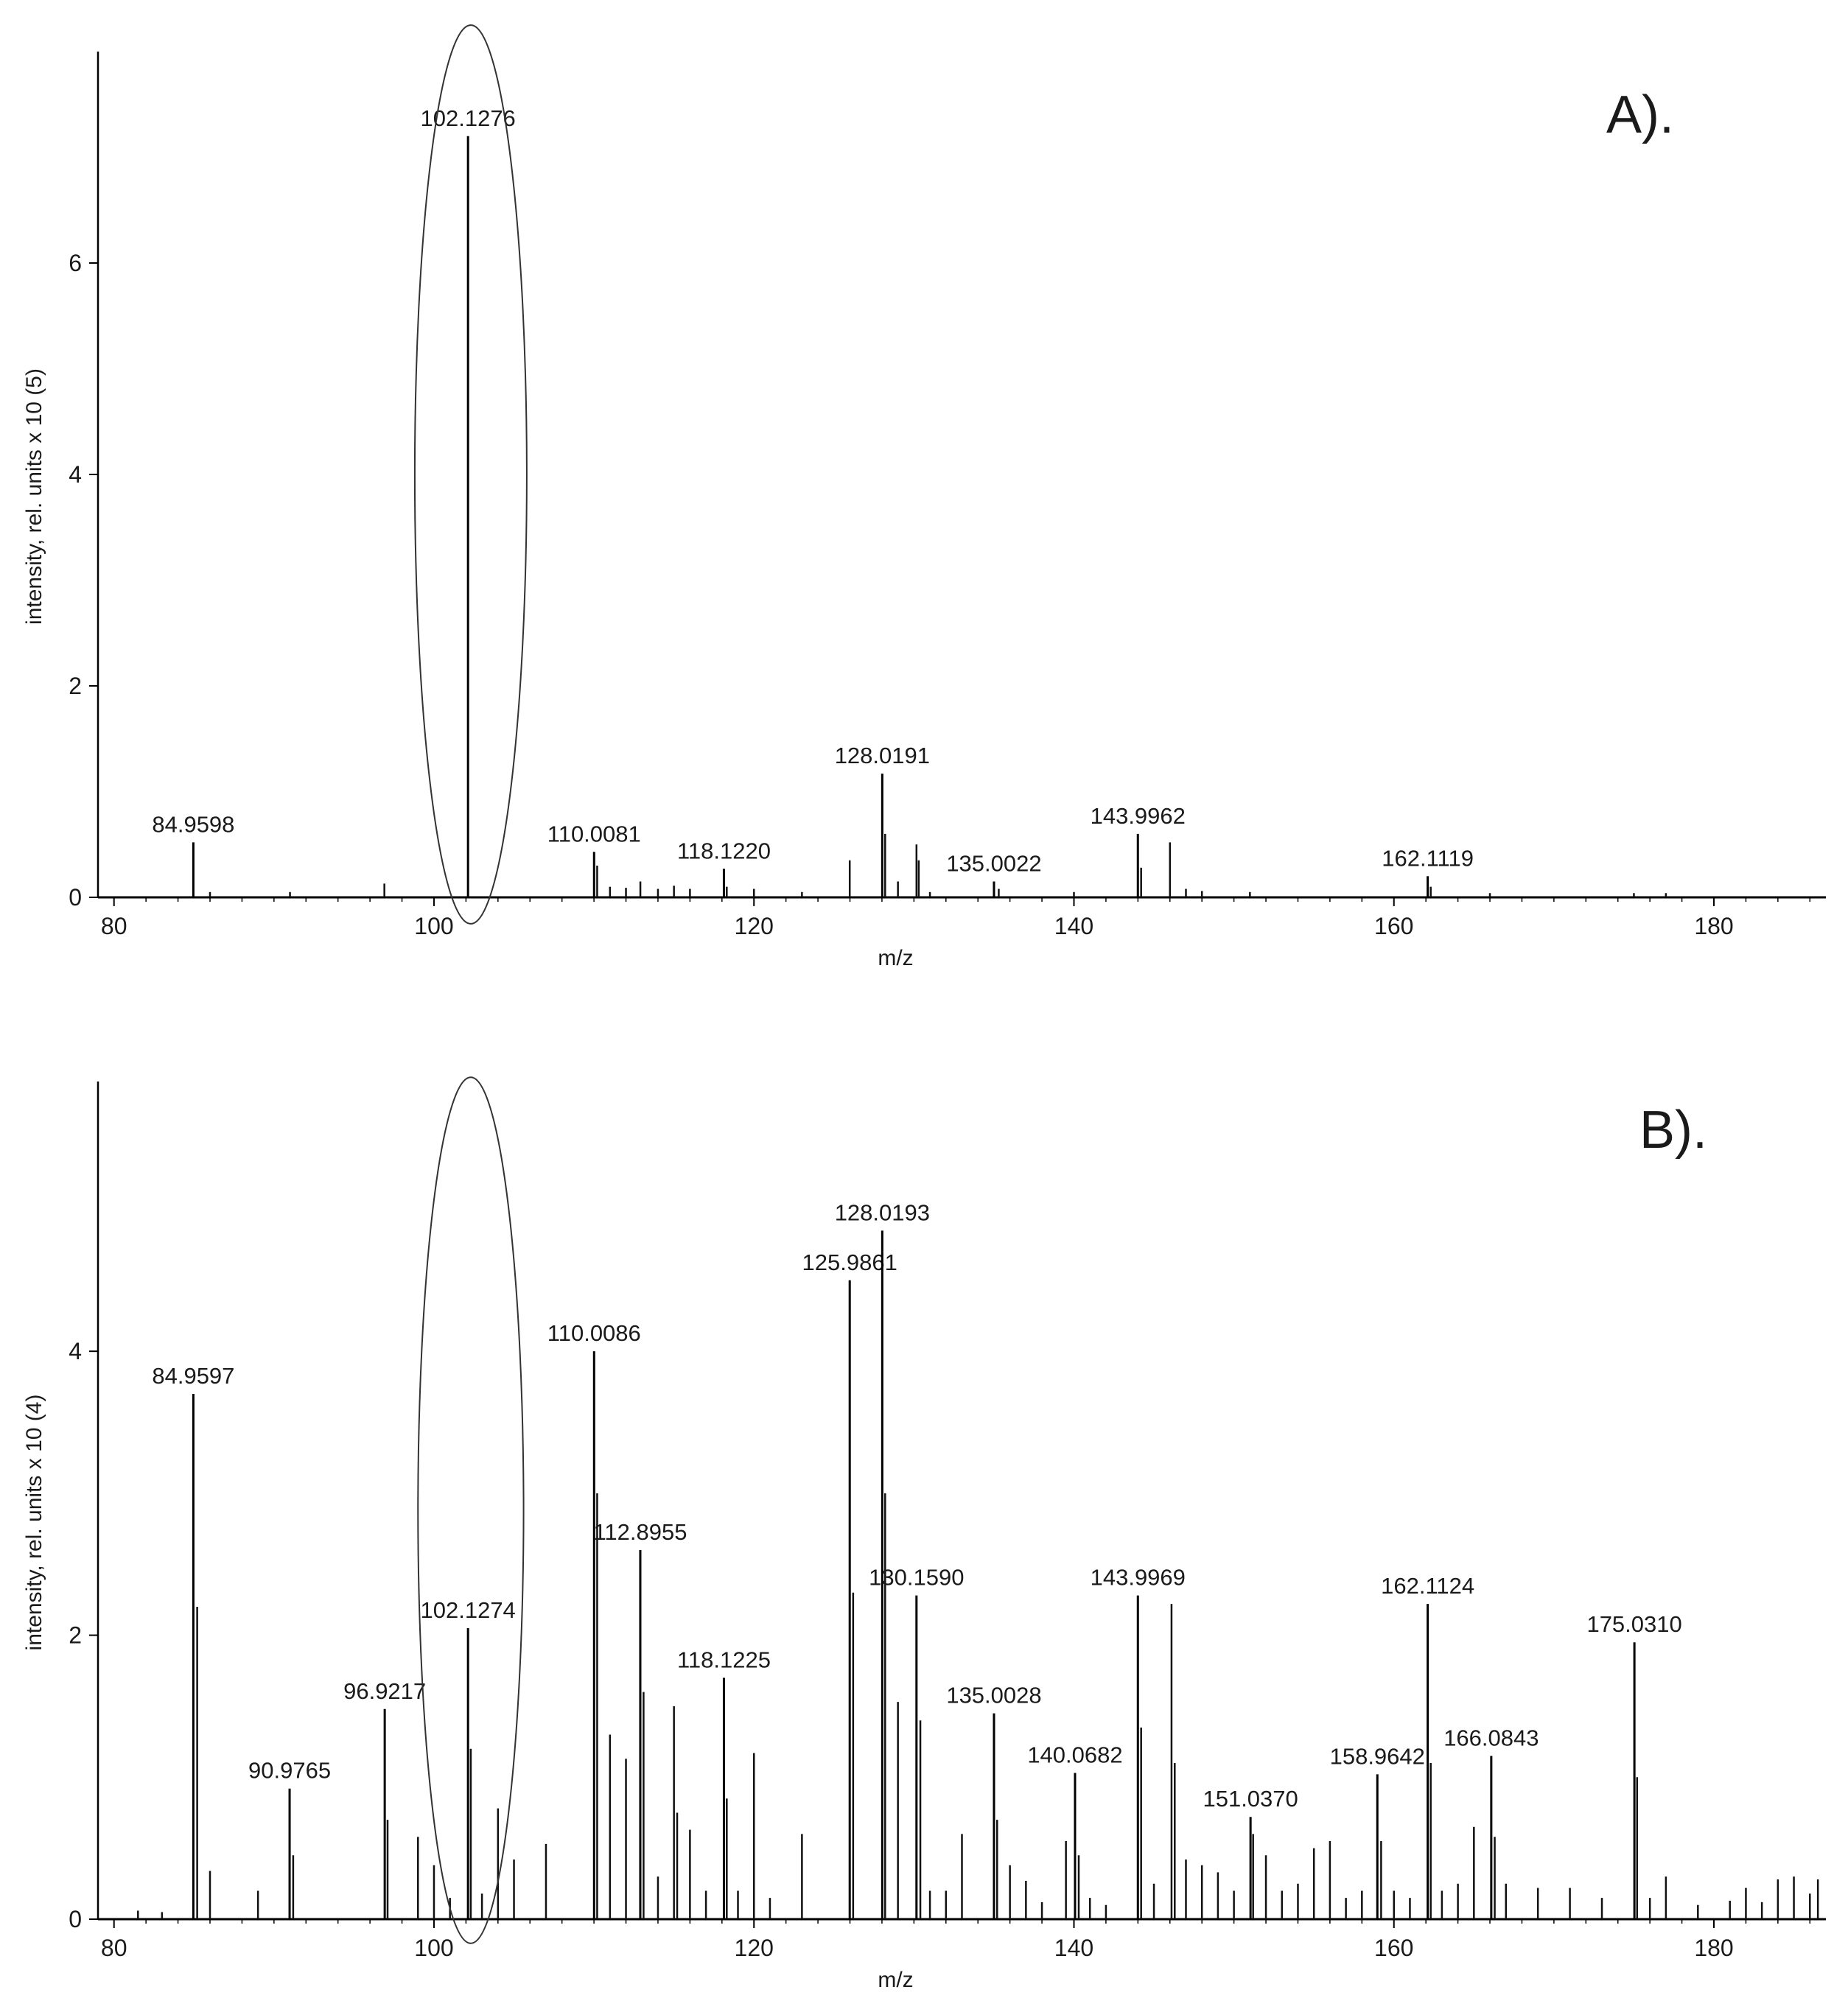 The image size is (1848, 2012). What do you see at coordinates (75, 686) in the screenshot?
I see `panel-a-y-tick-label: 2` at bounding box center [75, 686].